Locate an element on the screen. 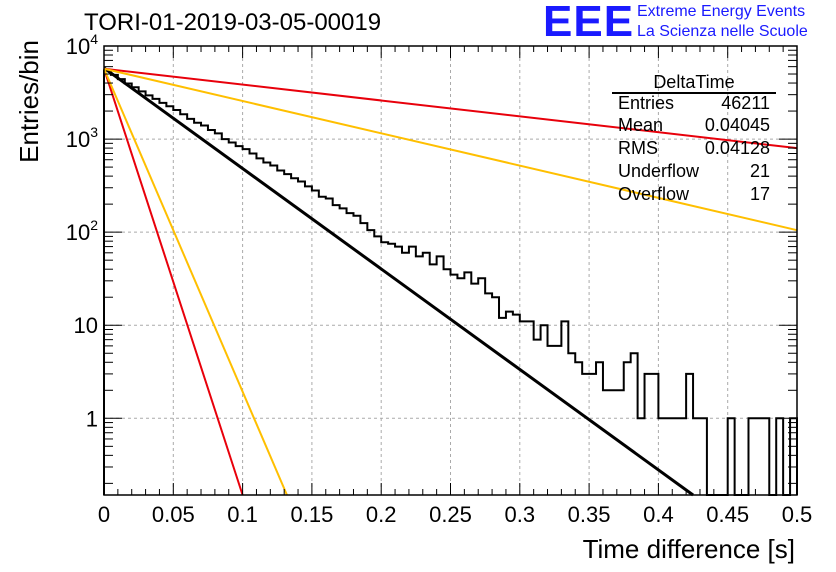  x-tick-label: 0.05 is located at coordinates (173, 514).